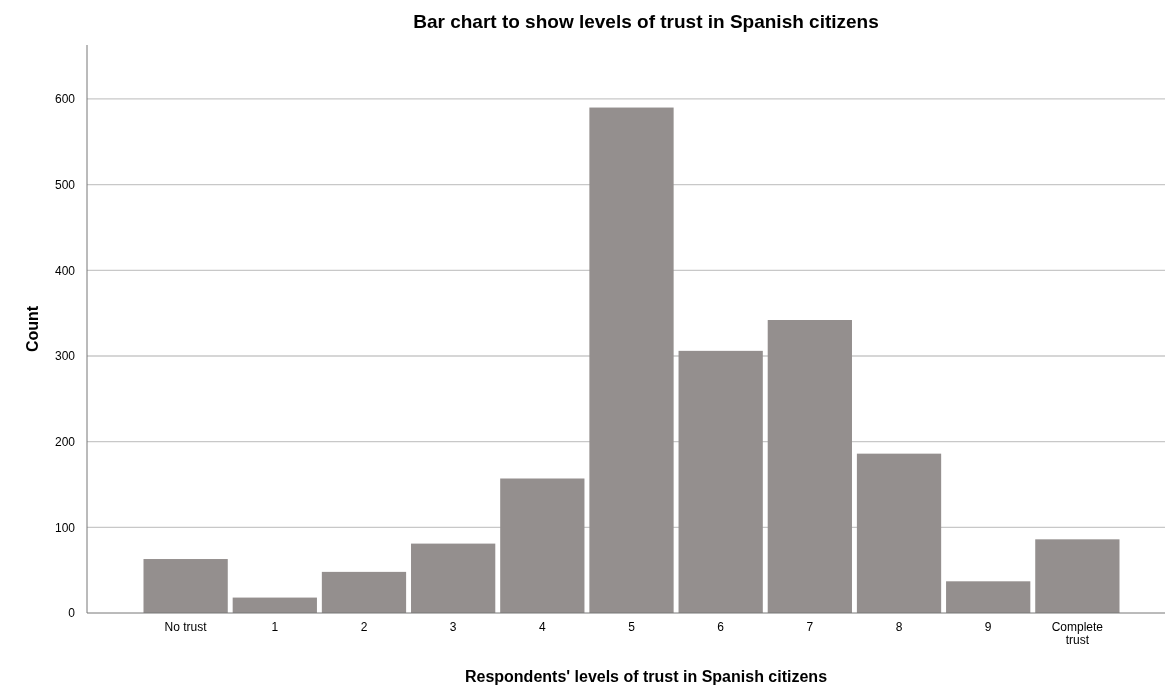 Image resolution: width=1165 pixels, height=695 pixels. Describe the element at coordinates (364, 627) in the screenshot. I see `x-tick-label: 2` at that location.